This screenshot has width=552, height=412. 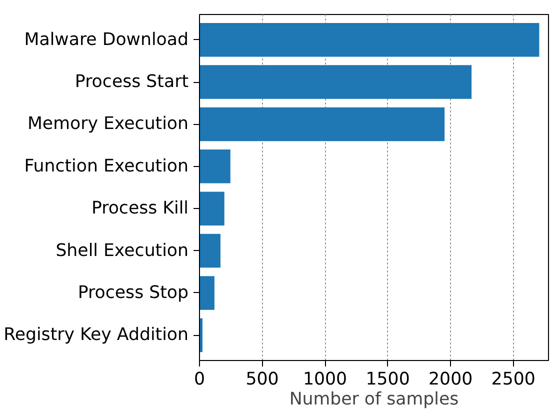 I want to click on x-tick-label: 0, so click(x=200, y=380).